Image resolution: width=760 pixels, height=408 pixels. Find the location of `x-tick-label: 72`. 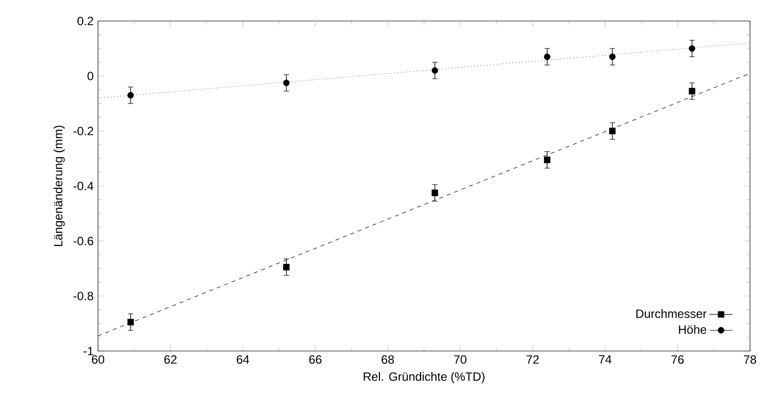

x-tick-label: 72 is located at coordinates (532, 359).